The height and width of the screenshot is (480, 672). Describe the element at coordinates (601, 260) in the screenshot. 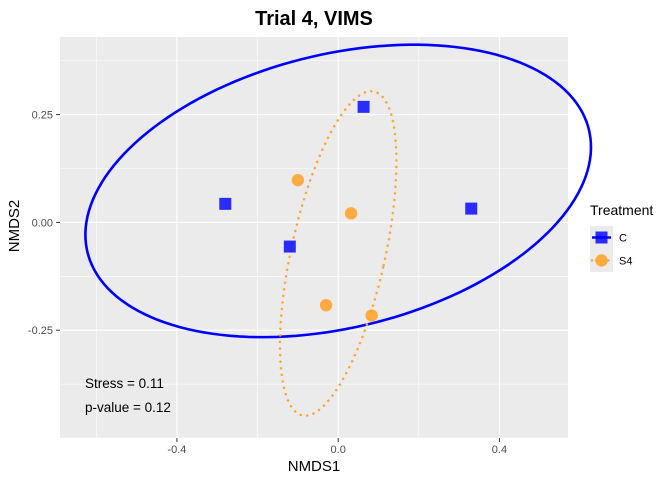

I see `legend-marker-s4` at that location.